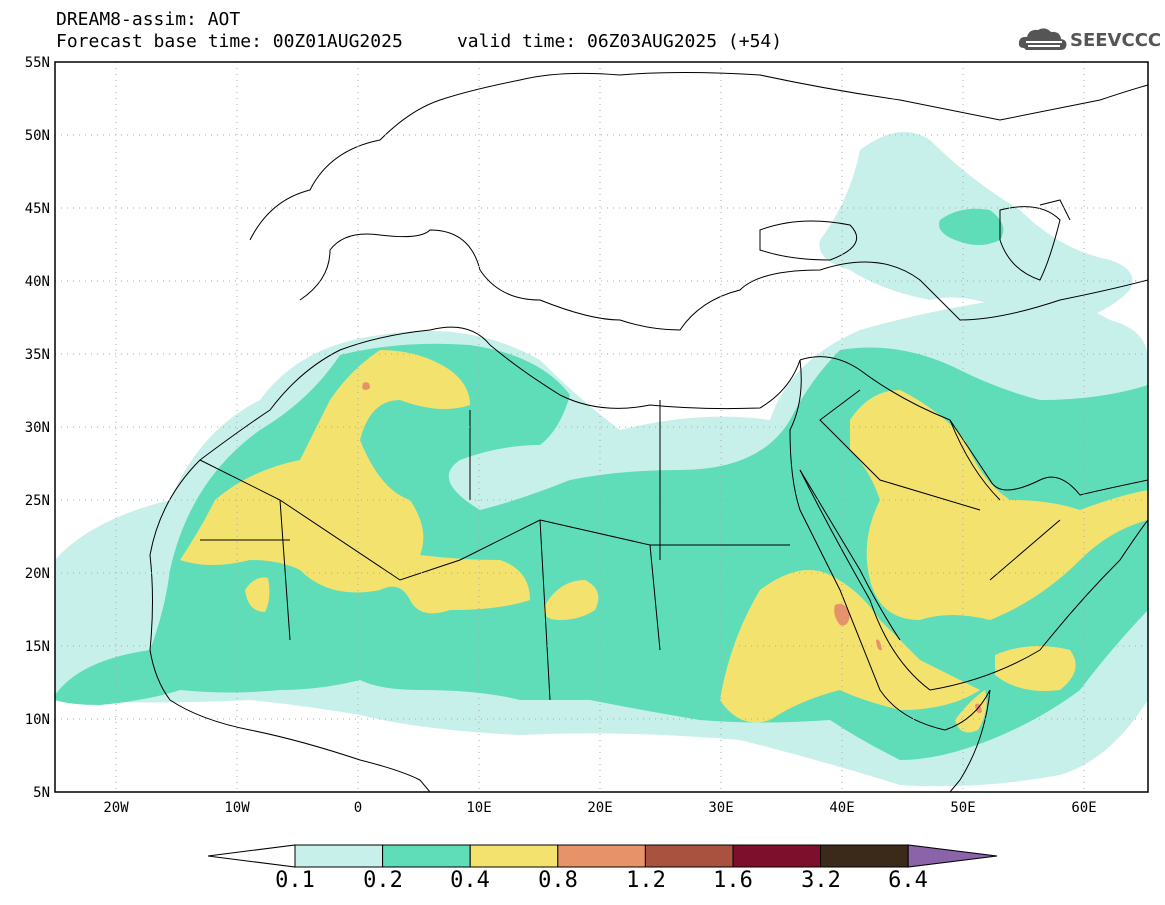 This screenshot has width=1165, height=905. What do you see at coordinates (478, 808) in the screenshot?
I see `lon-label: 10E` at bounding box center [478, 808].